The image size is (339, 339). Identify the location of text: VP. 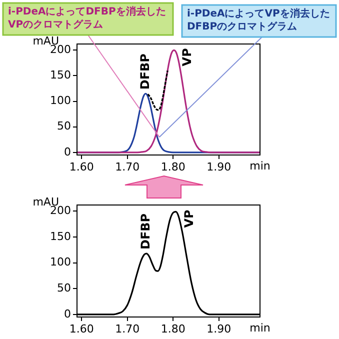
(187, 57).